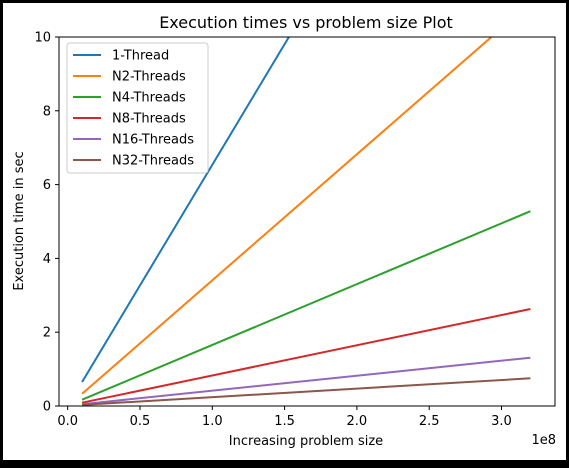 The height and width of the screenshot is (468, 569). Describe the element at coordinates (67, 421) in the screenshot. I see `x-tick-label: 0.0` at that location.